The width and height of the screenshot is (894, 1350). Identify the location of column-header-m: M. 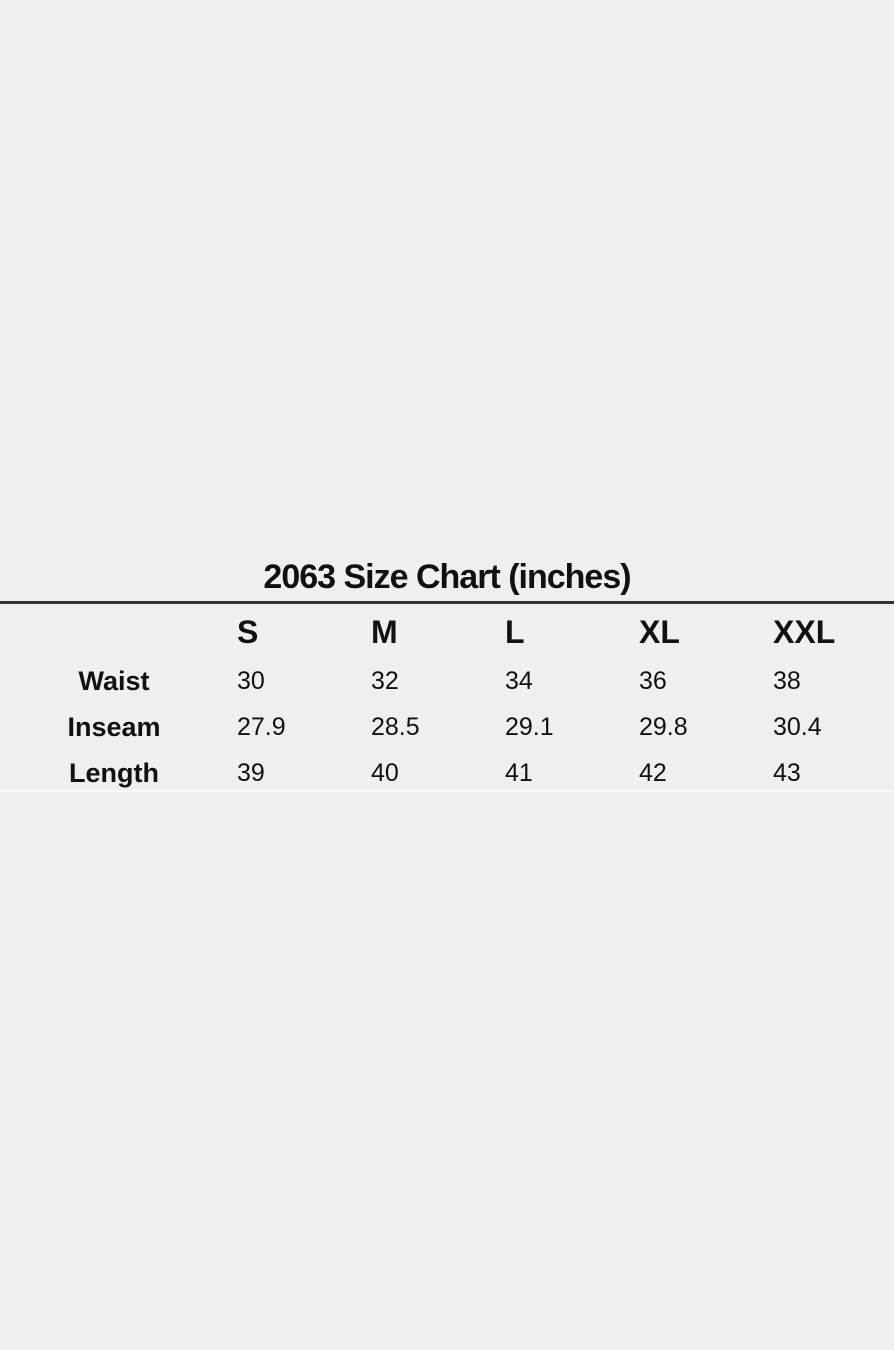
(384, 632).